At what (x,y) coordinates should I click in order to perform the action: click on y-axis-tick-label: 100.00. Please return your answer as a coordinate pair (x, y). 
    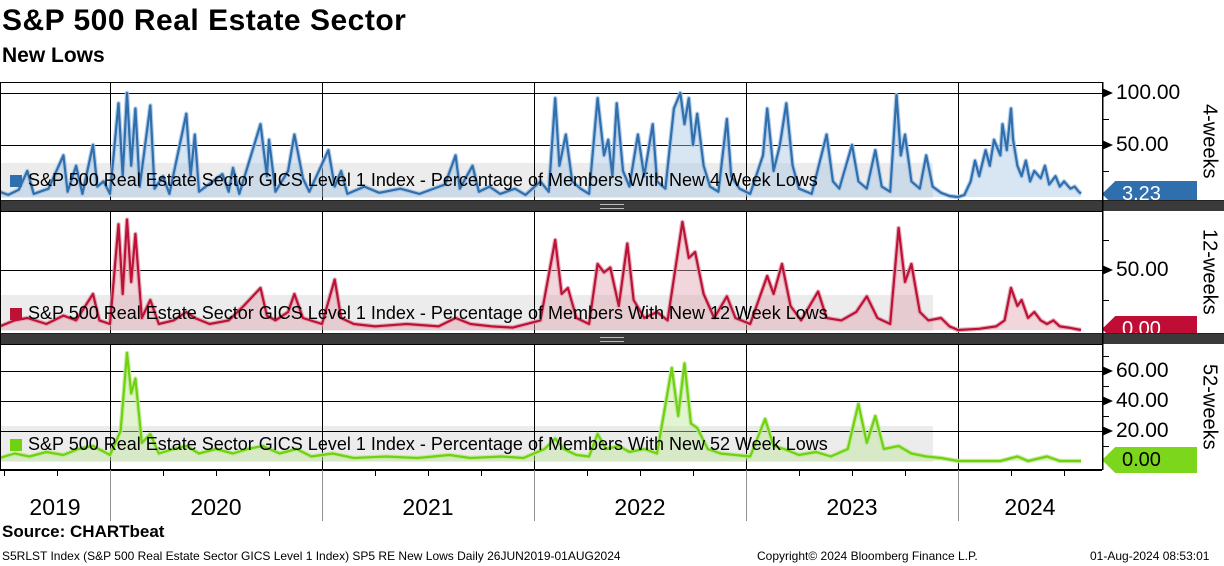
    Looking at the image, I should click on (1148, 92).